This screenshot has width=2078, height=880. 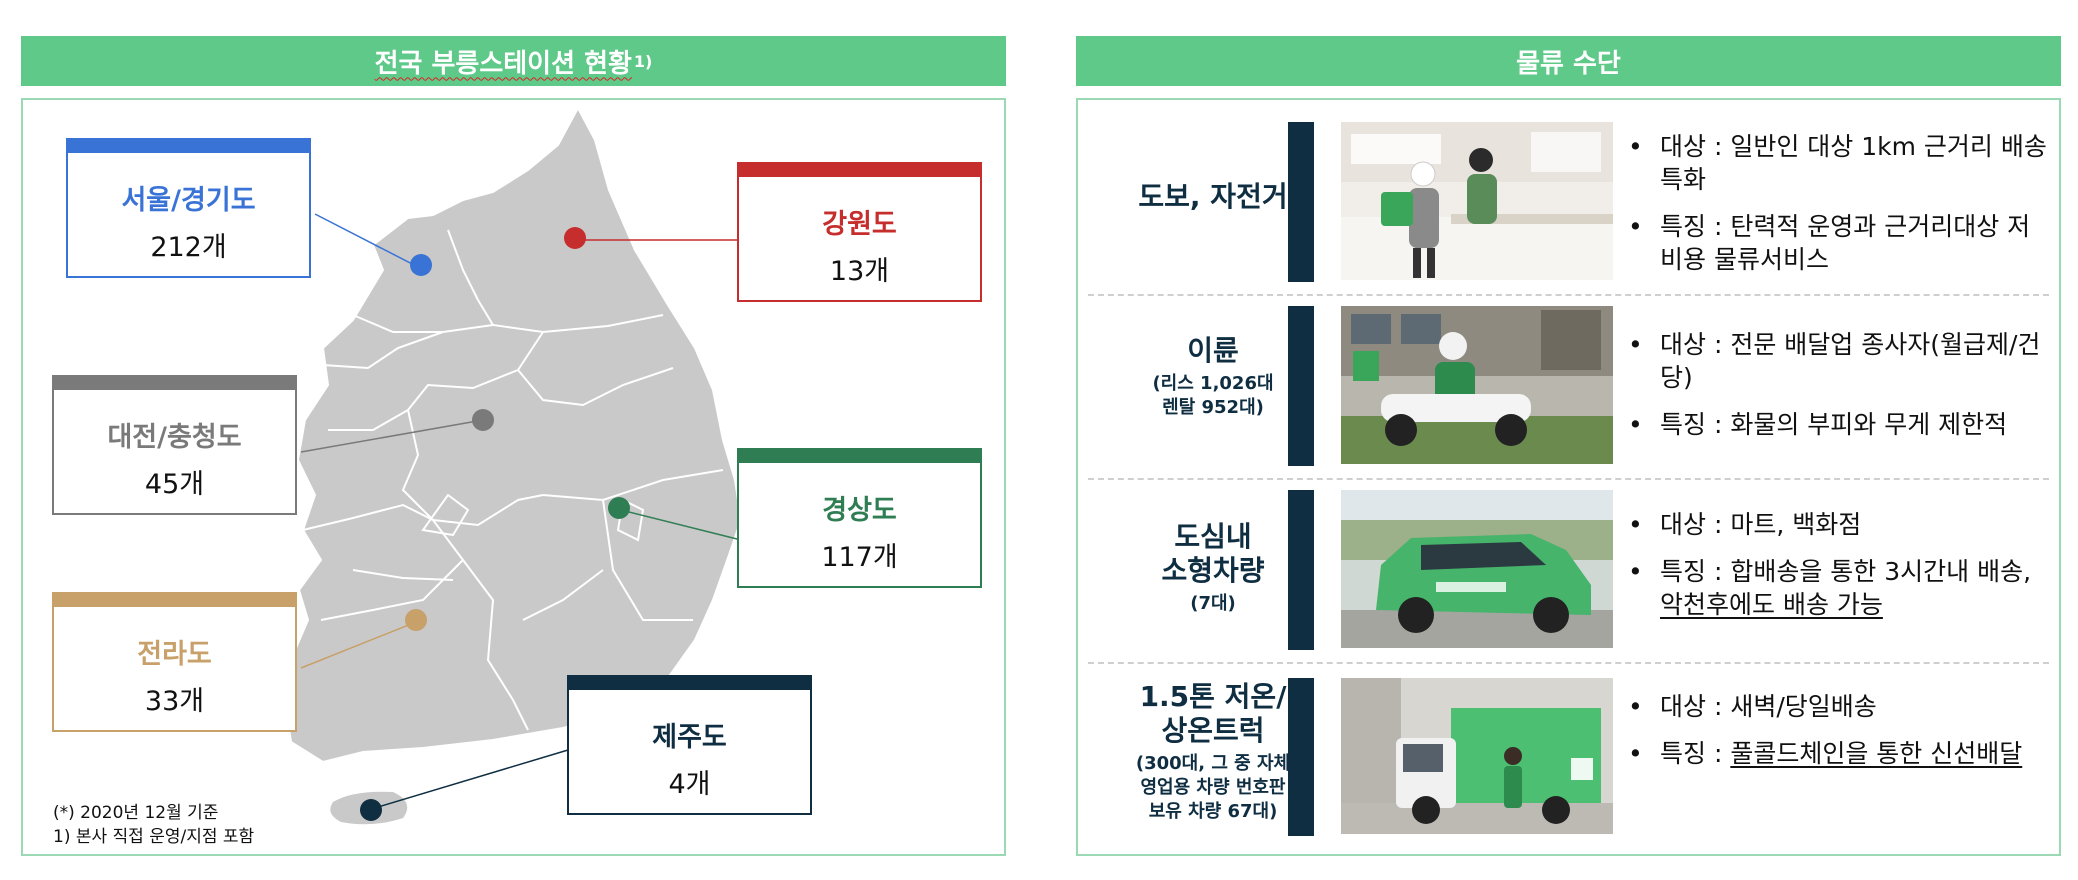 I want to click on region-box-seoul: 서울/경기도 212개, so click(x=188, y=208).